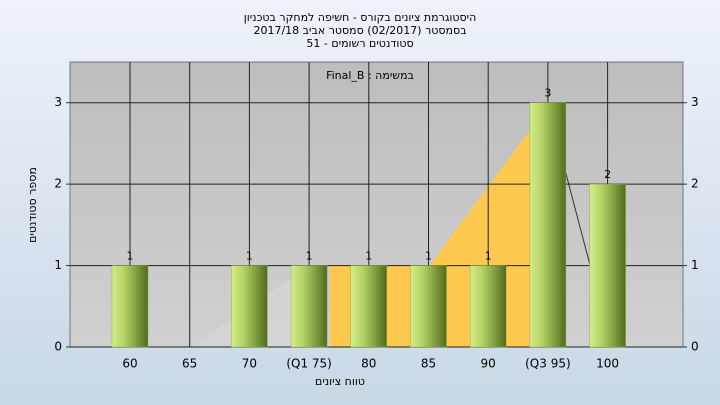 The width and height of the screenshot is (720, 405). I want to click on x-tick-label: (Q1 75), so click(309, 364).